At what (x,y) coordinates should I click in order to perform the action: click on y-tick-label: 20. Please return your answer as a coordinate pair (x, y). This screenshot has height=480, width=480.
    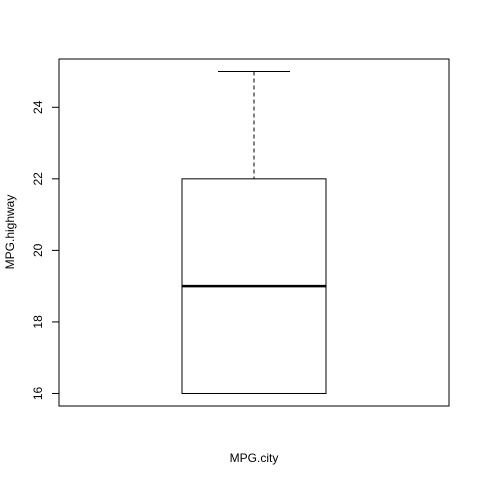
    Looking at the image, I should click on (38, 250).